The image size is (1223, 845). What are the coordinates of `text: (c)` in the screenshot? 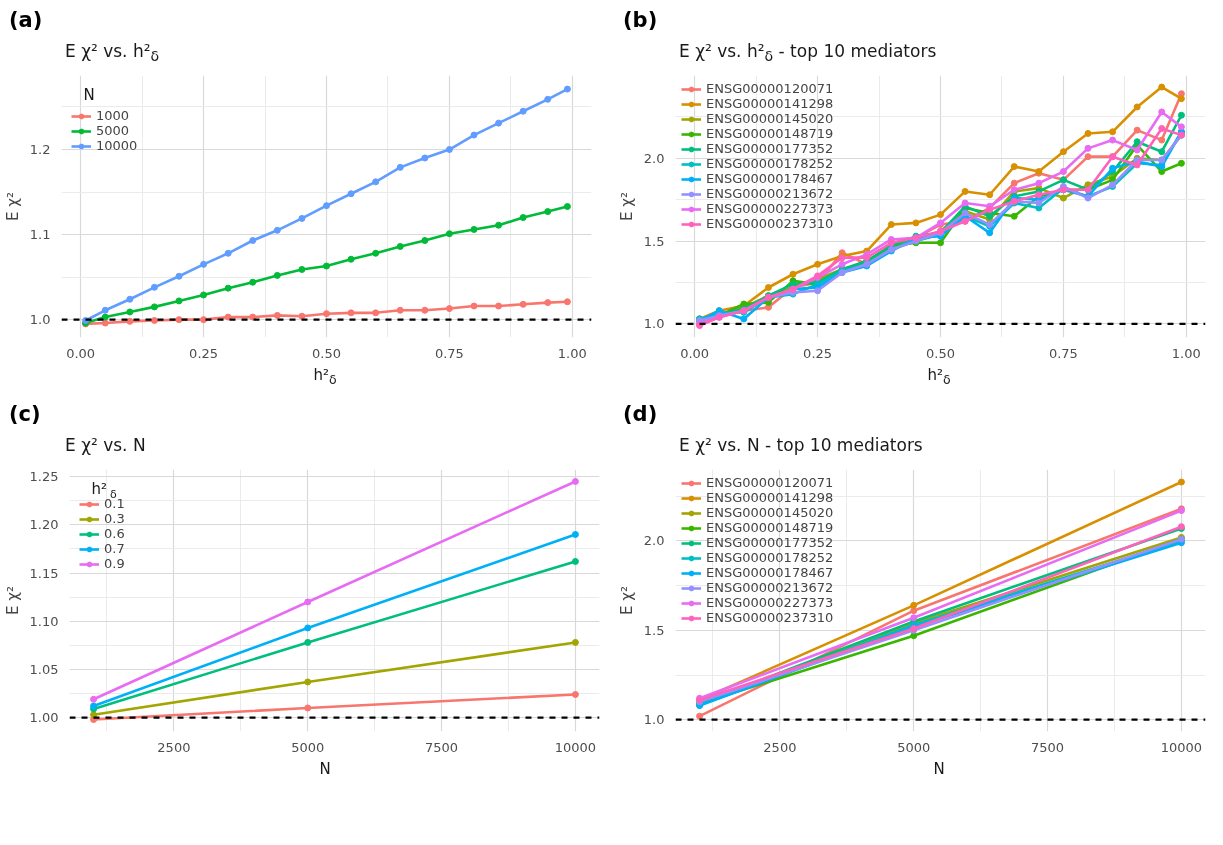 It's located at (25, 414).